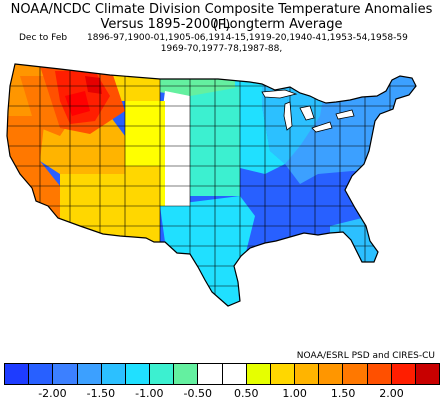 The width and height of the screenshot is (443, 402). I want to click on data-credit: NOAA/ESRL PSD and CIRES-CU, so click(365, 356).